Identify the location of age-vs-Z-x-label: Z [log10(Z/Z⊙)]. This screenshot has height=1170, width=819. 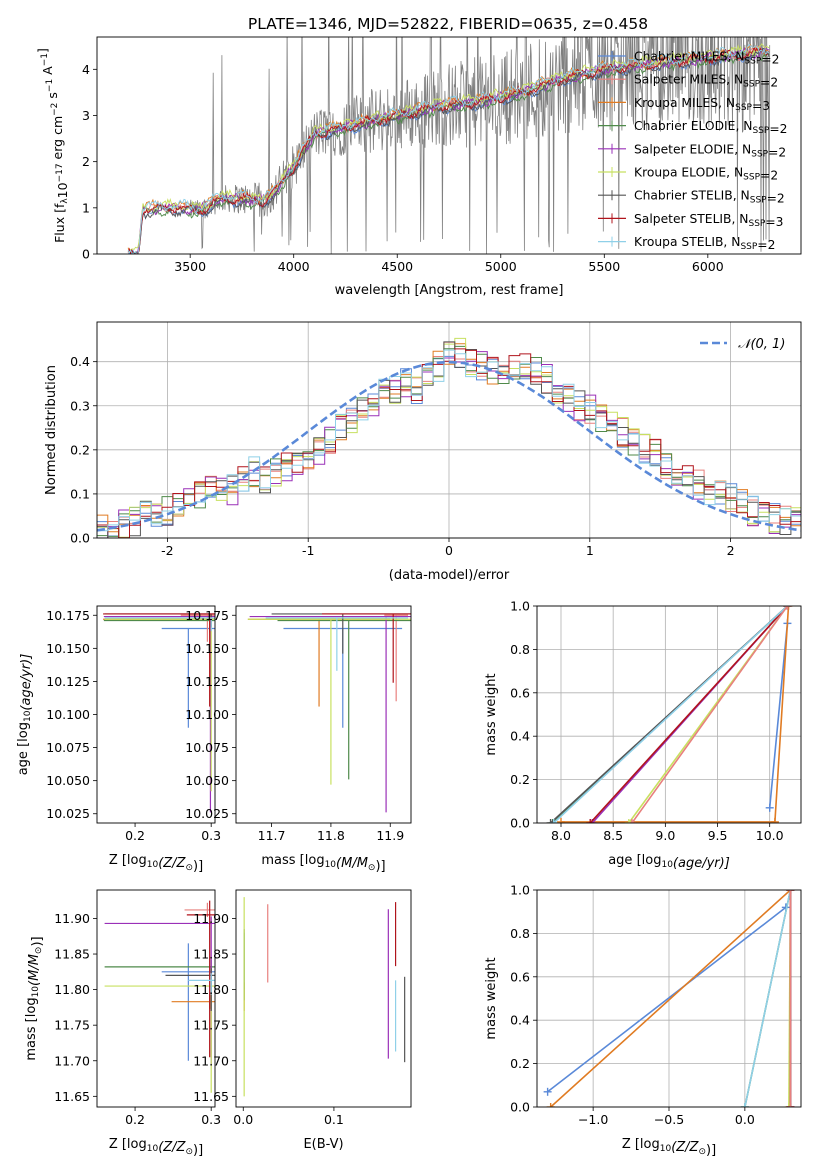
(156, 863).